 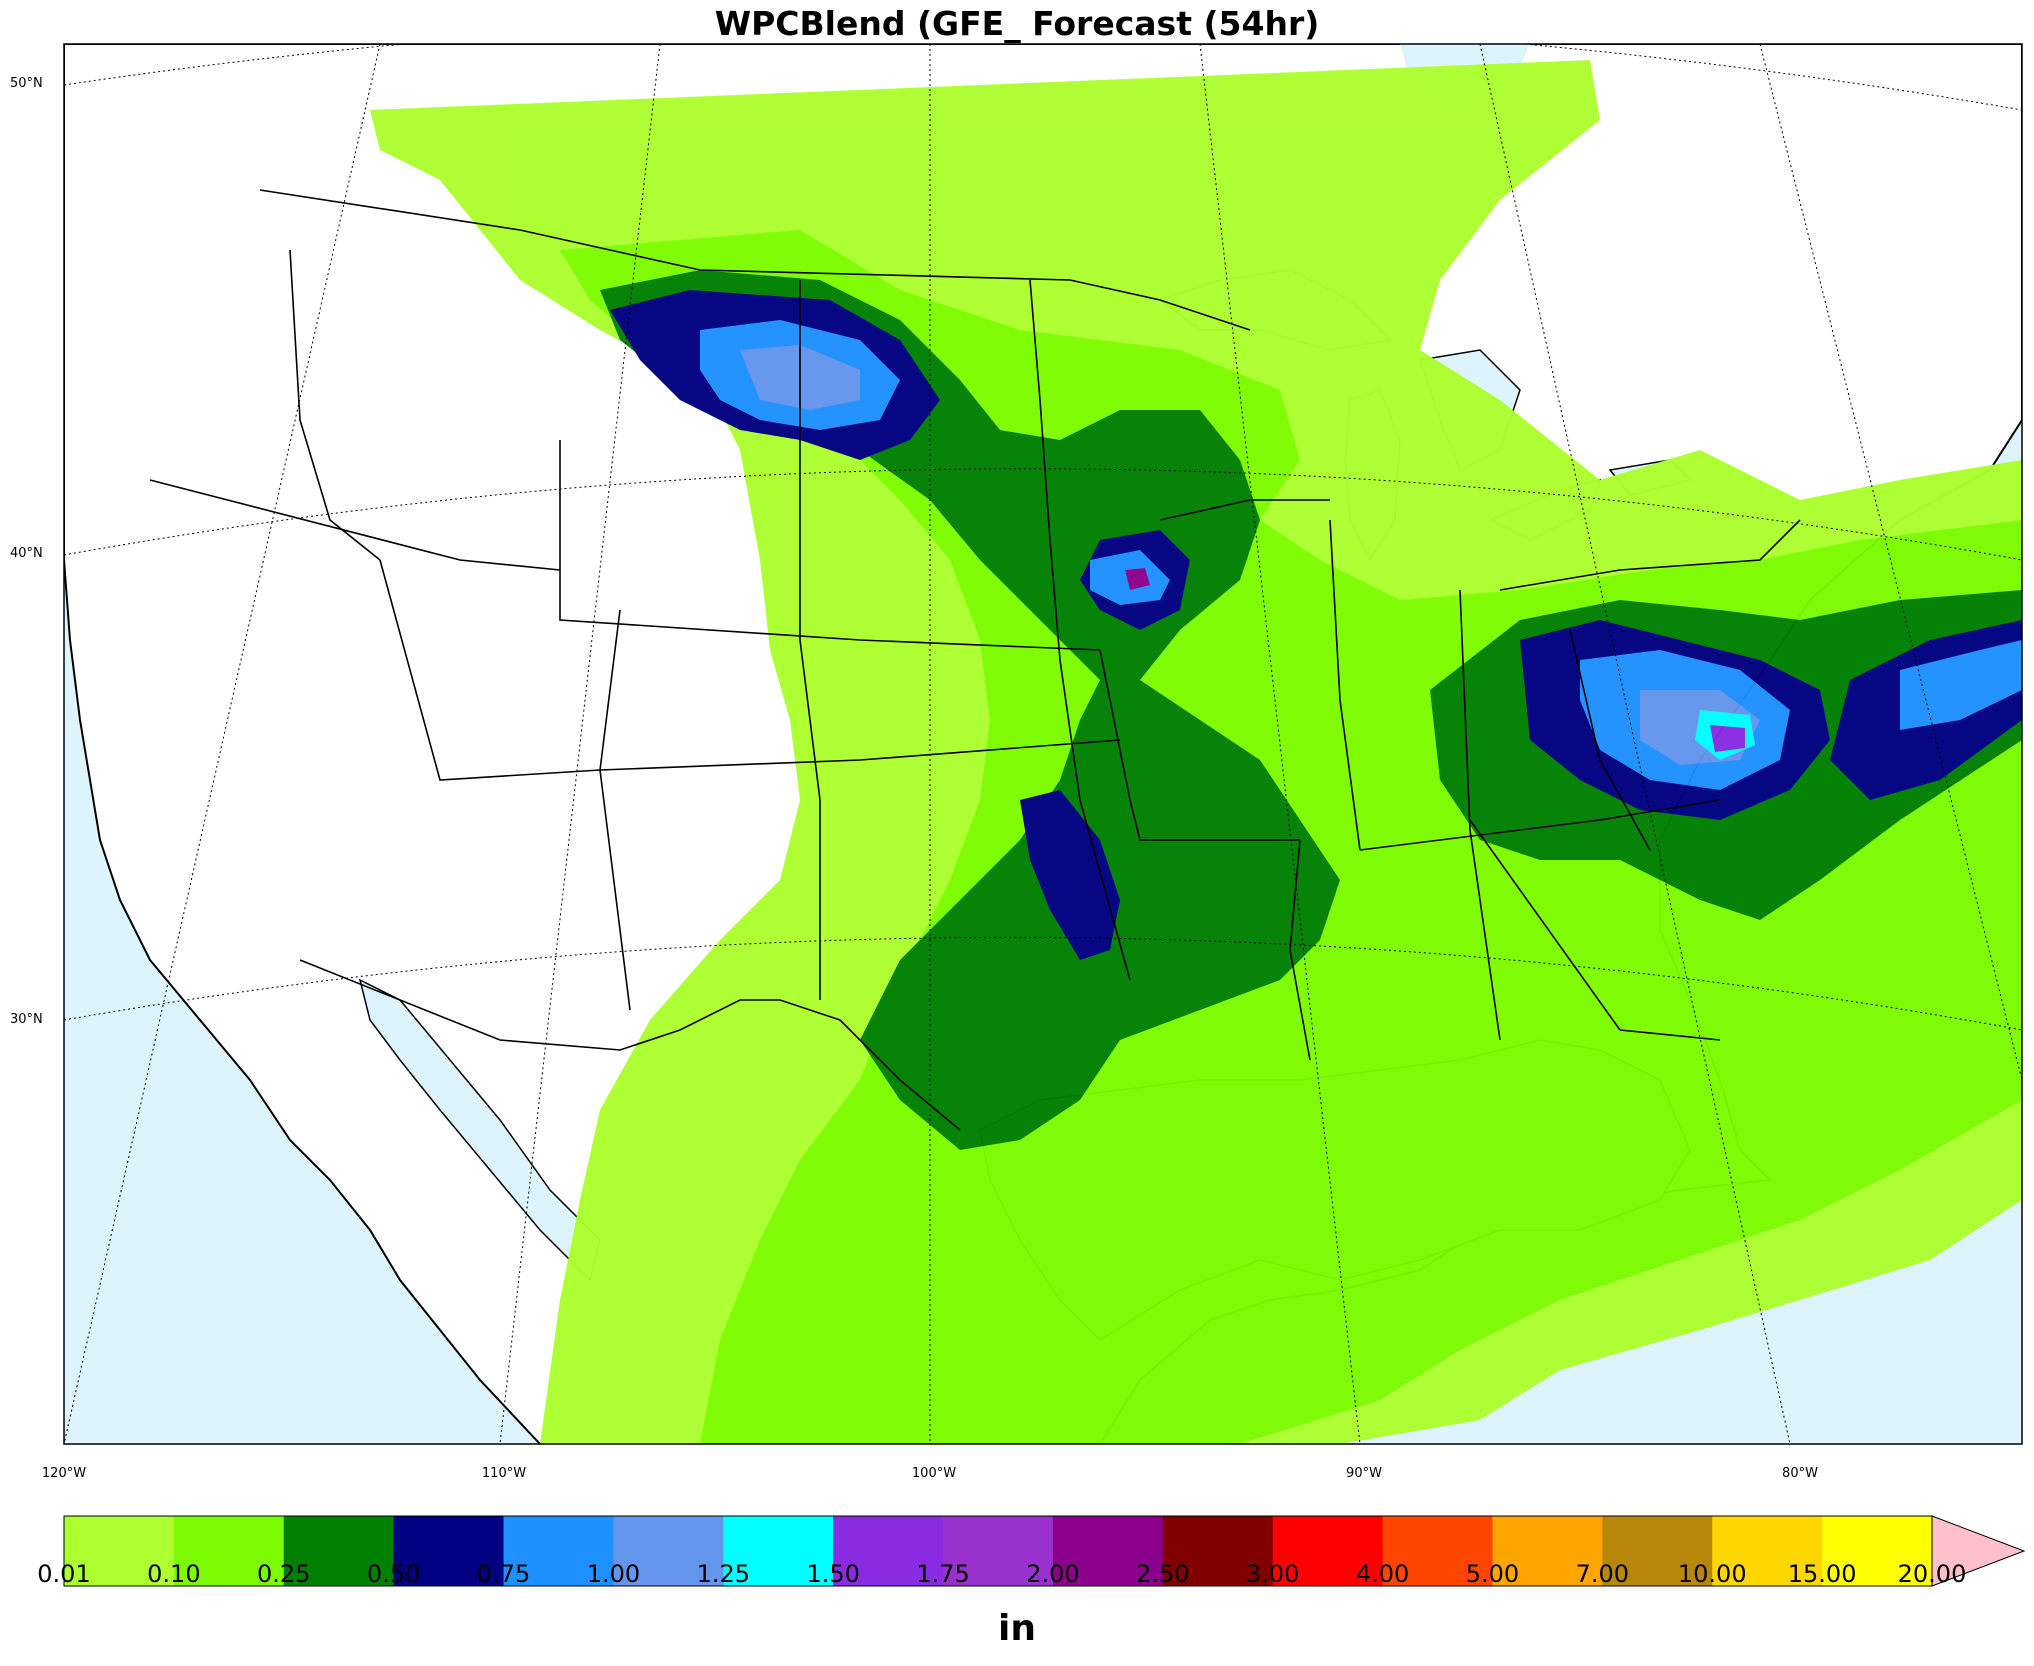 I want to click on precip-2.00-midwest, so click(x=1137, y=579).